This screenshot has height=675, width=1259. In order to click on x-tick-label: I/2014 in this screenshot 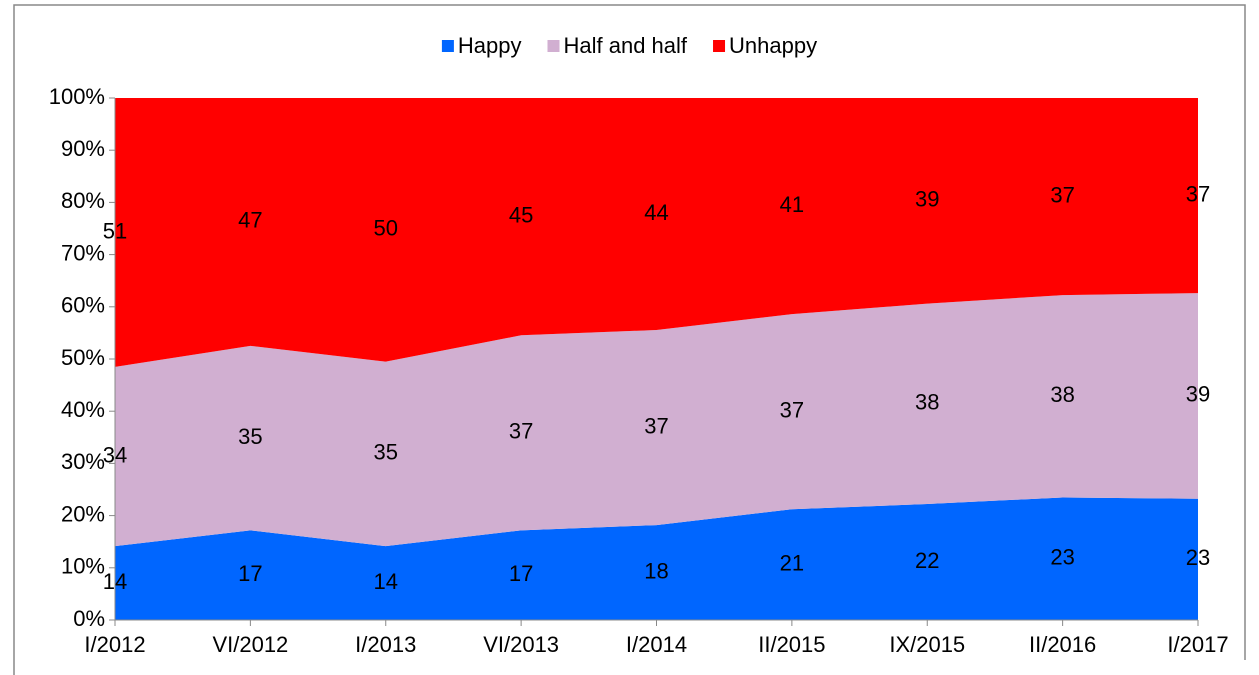, I will do `click(656, 644)`.